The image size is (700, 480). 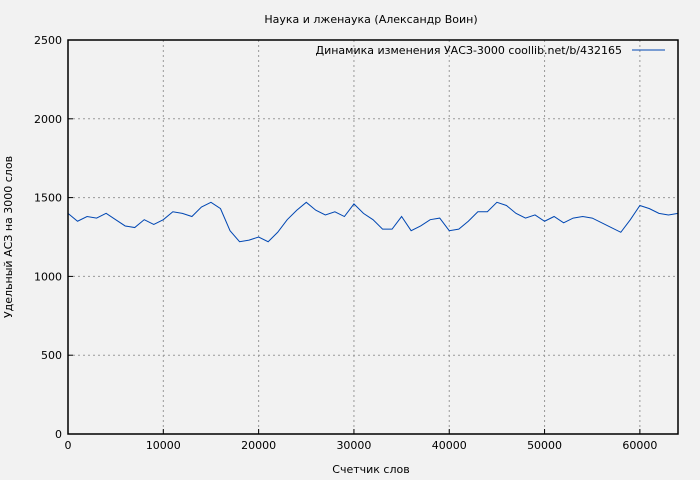 I want to click on x-tick-label: 0, so click(x=68, y=445).